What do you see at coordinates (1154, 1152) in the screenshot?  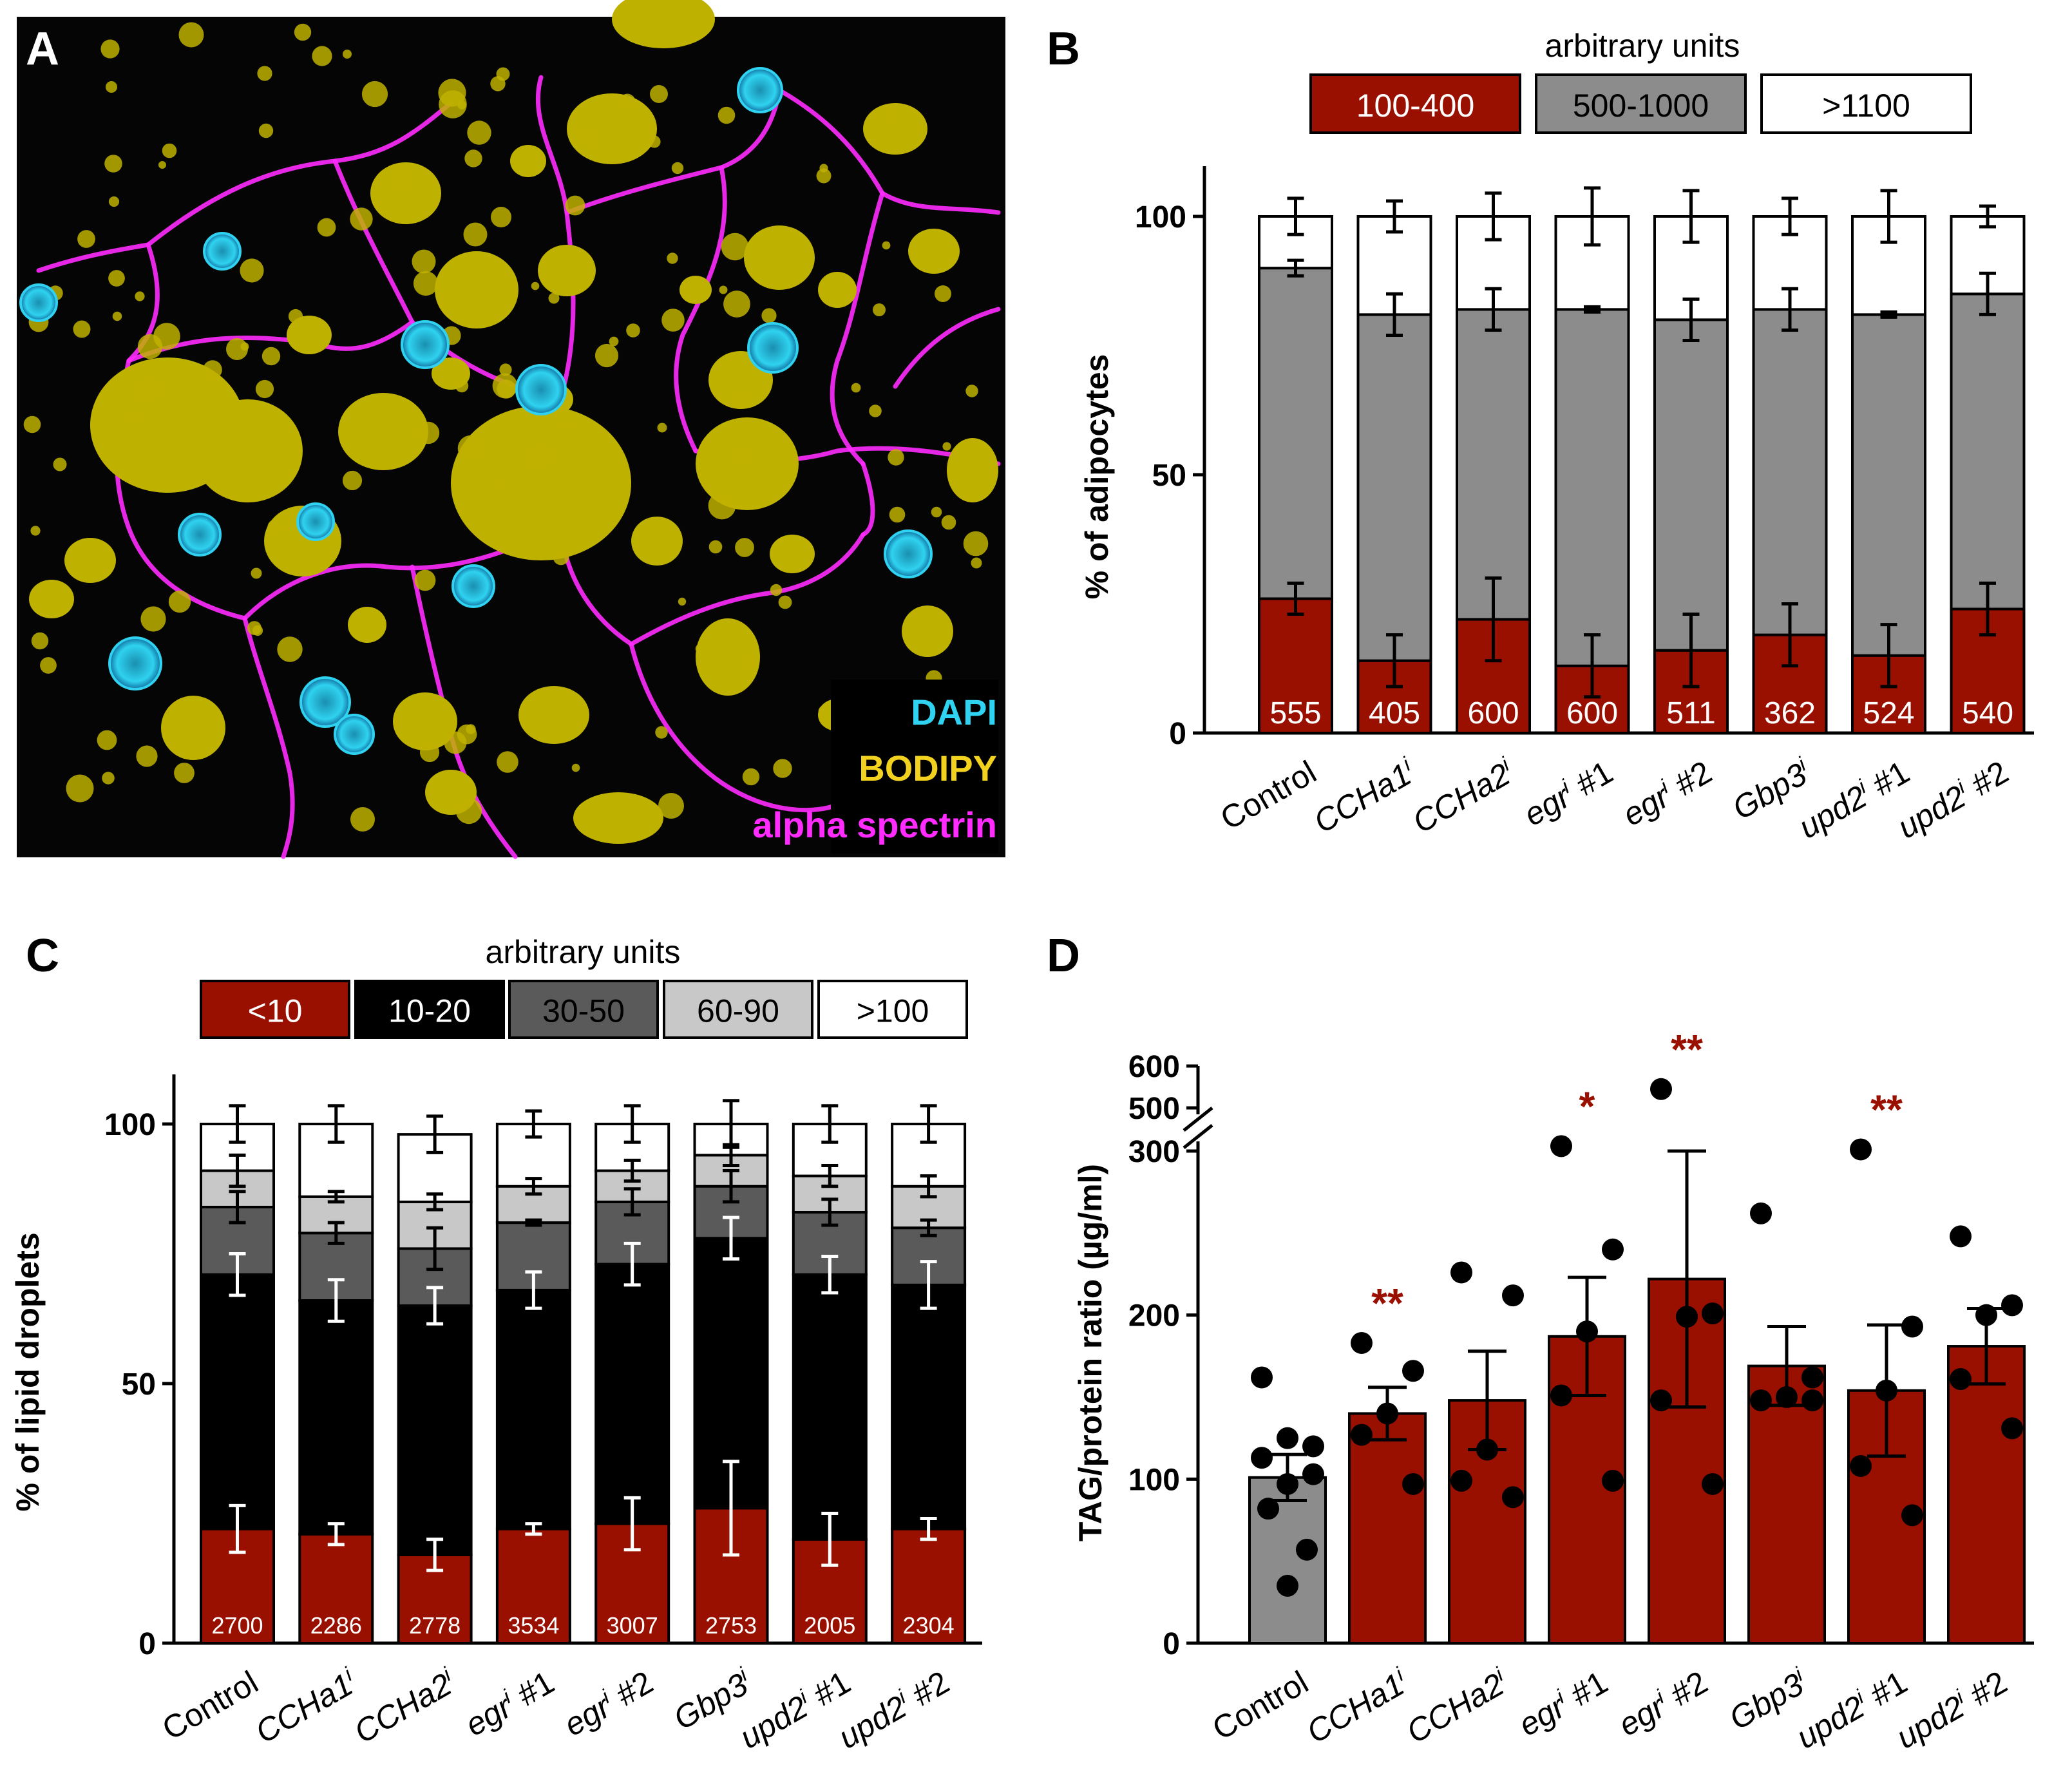 I see `y-tick-label-300: 300` at bounding box center [1154, 1152].